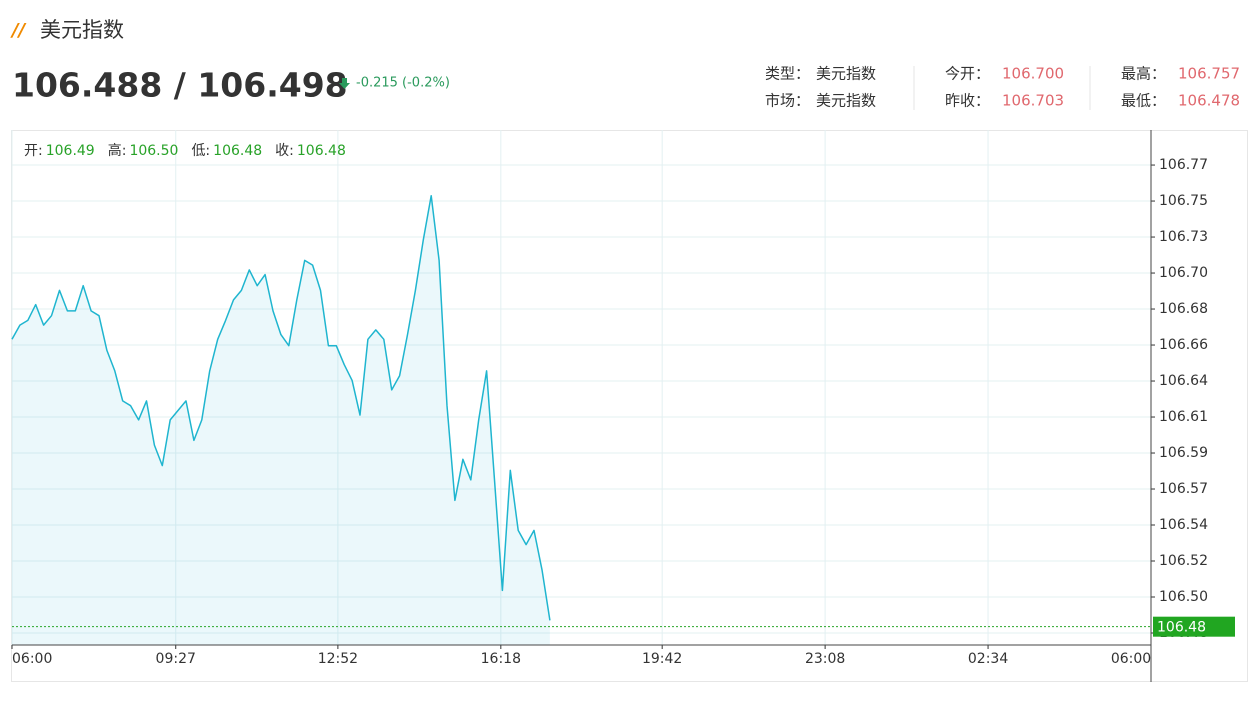 The image size is (1256, 703). Describe the element at coordinates (1183, 597) in the screenshot. I see `y-tick-label: 106.50` at that location.